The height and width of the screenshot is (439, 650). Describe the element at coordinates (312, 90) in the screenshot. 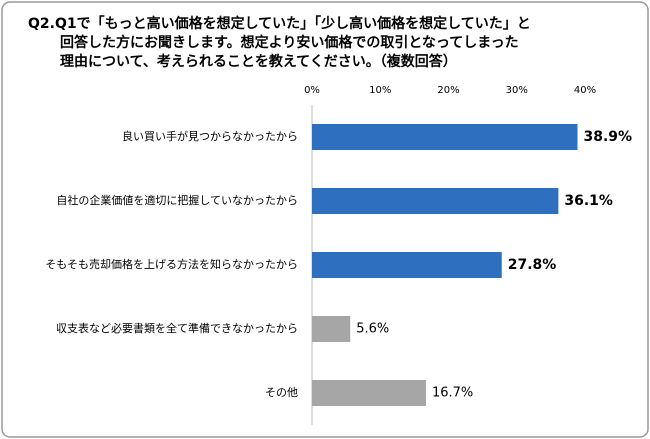

I see `x-tick-label: 0%` at that location.